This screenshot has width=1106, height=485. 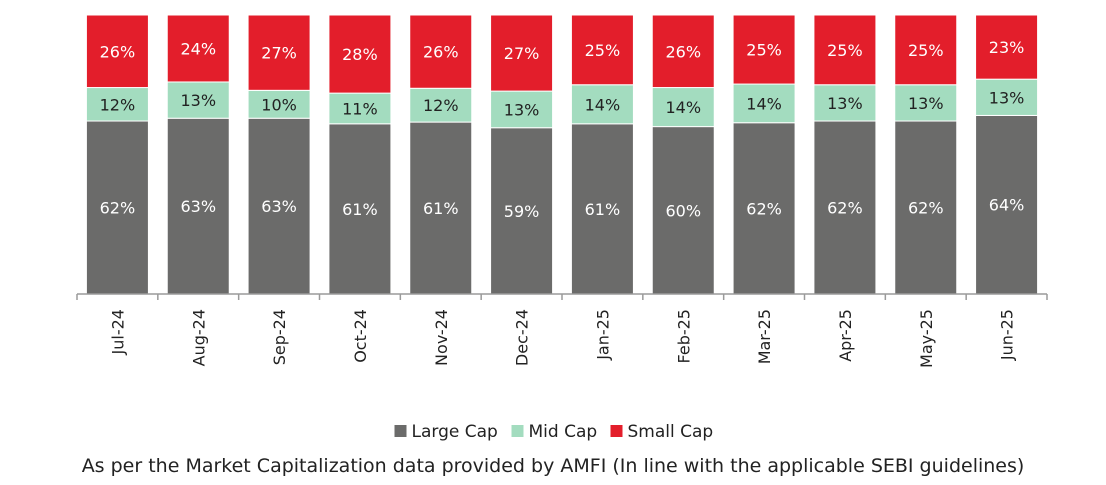 What do you see at coordinates (455, 432) in the screenshot?
I see `legend-label: Large Cap` at bounding box center [455, 432].